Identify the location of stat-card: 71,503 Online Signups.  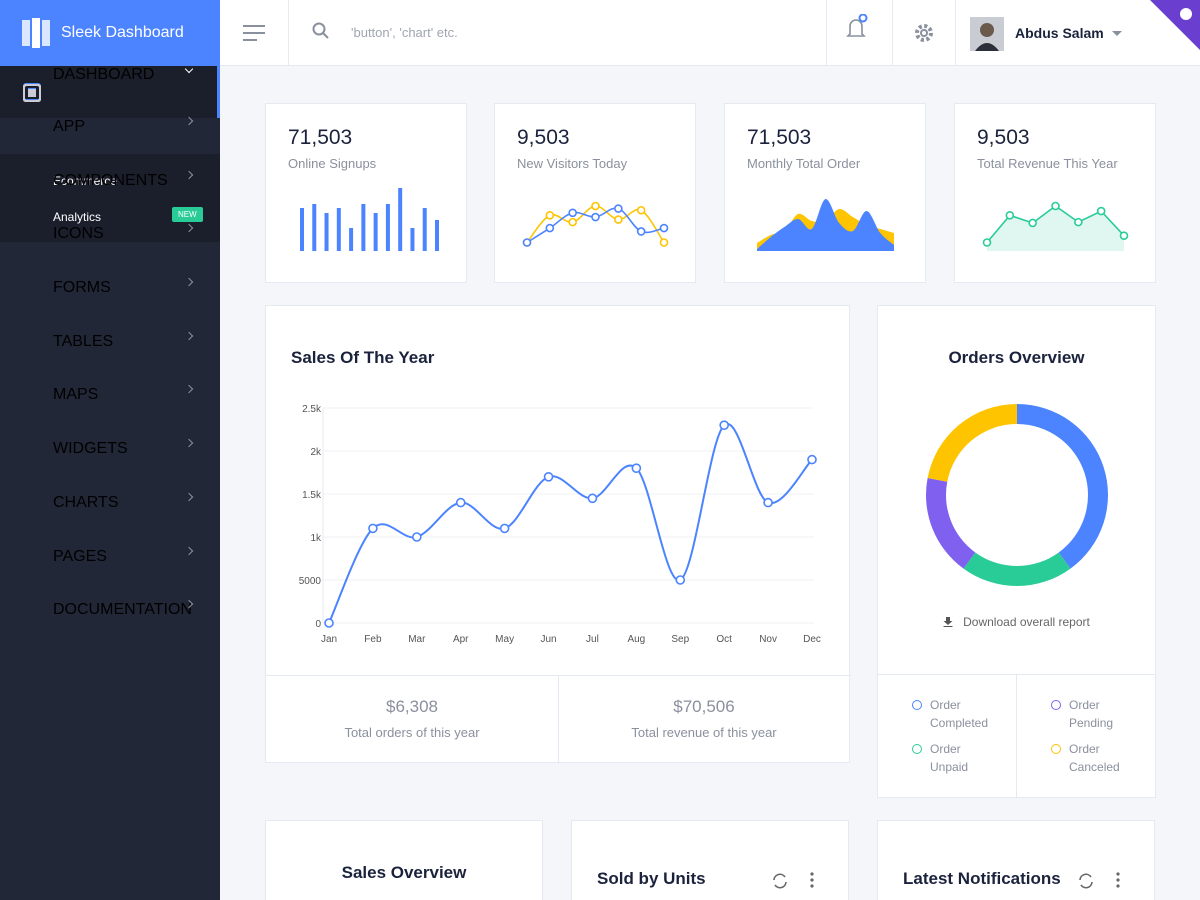
(366, 193).